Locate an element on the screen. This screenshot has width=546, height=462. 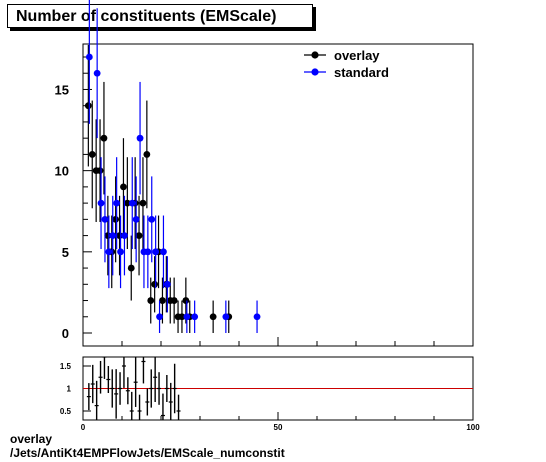
legend-marker-overlay is located at coordinates (315, 55).